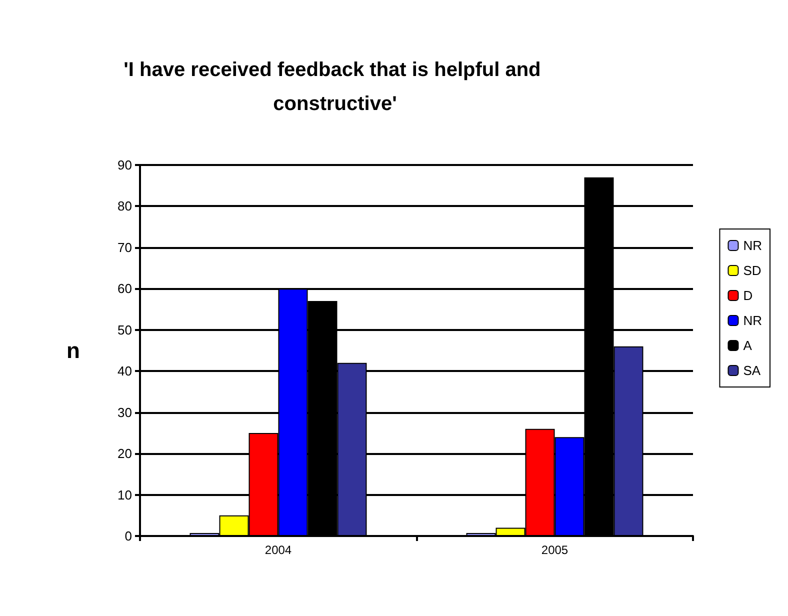 Image resolution: width=788 pixels, height=616 pixels. Describe the element at coordinates (125, 454) in the screenshot. I see `y-tick-label: 20` at that location.